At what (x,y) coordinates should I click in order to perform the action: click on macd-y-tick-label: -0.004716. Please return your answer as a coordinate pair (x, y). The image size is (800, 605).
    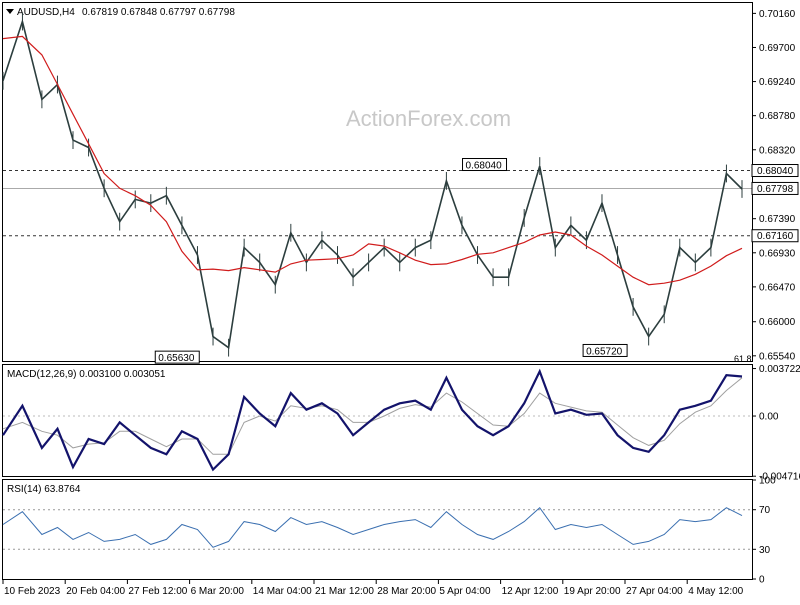
    Looking at the image, I should click on (779, 477).